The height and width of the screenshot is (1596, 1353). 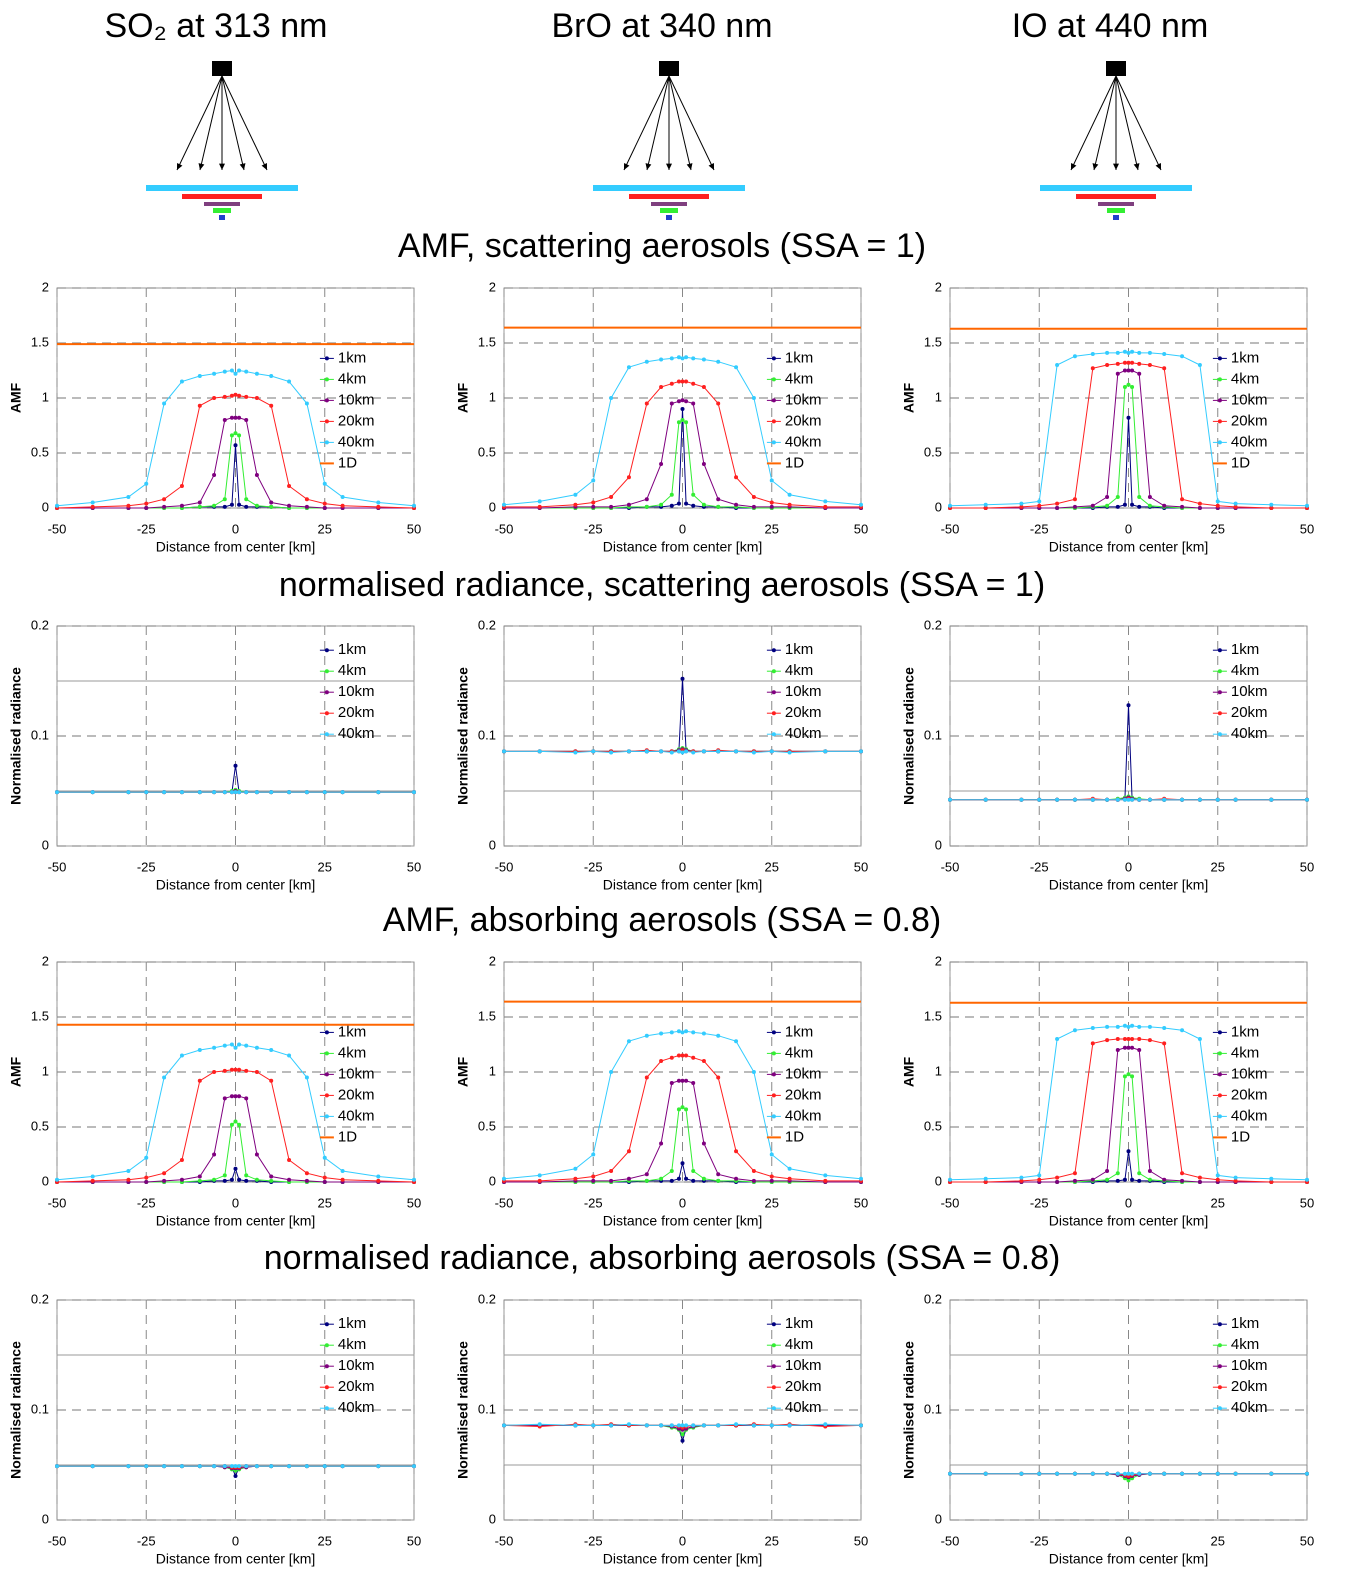 I want to click on x-tick-label: 50, so click(x=1307, y=528).